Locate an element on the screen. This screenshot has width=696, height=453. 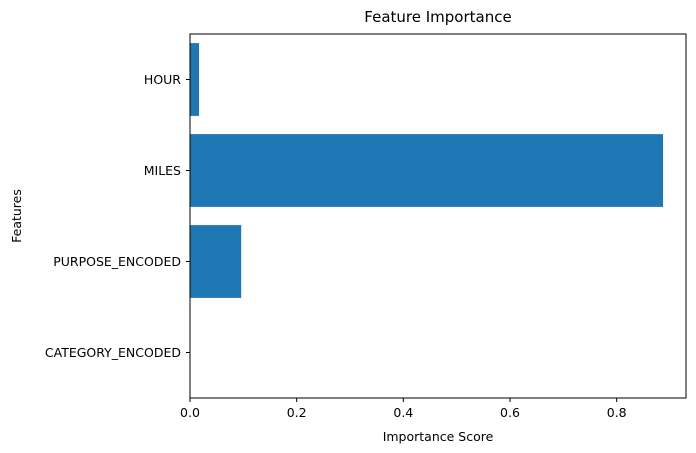
x-ticks-group: 0.0 0.2 0.4 0.6 0.8 is located at coordinates (403, 409).